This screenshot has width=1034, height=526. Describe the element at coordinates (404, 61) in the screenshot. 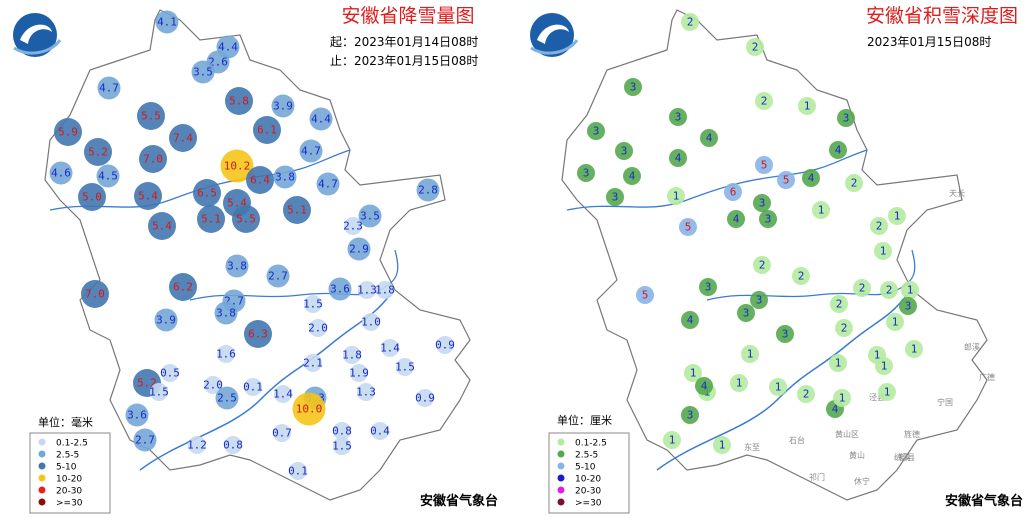

I see `end-time: 止：2023年01月15日08时` at that location.